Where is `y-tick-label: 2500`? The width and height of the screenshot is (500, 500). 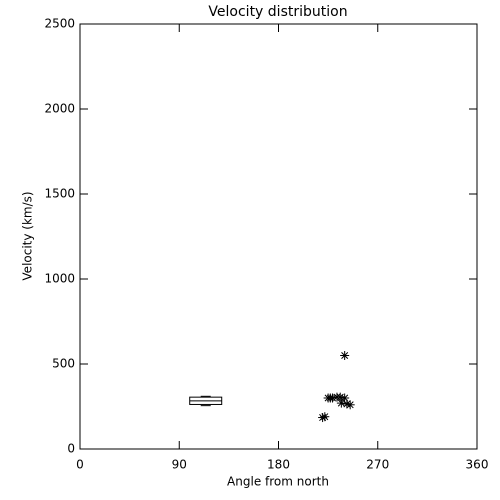 y-tick-label: 2500 is located at coordinates (59, 24).